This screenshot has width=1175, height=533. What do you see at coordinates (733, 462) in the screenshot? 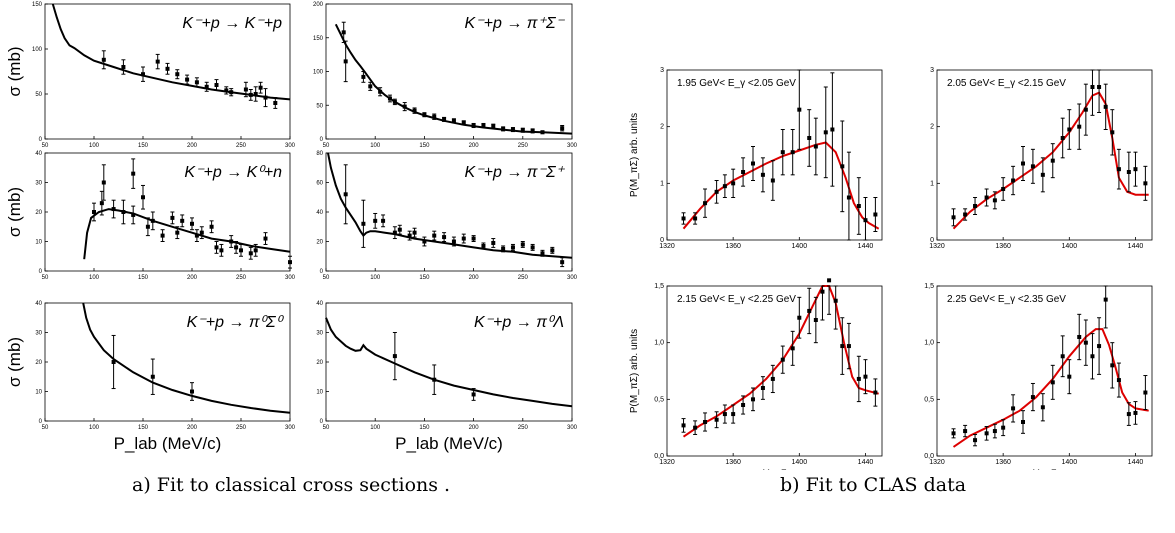
I see `x-tick-label: 1360` at bounding box center [733, 462].